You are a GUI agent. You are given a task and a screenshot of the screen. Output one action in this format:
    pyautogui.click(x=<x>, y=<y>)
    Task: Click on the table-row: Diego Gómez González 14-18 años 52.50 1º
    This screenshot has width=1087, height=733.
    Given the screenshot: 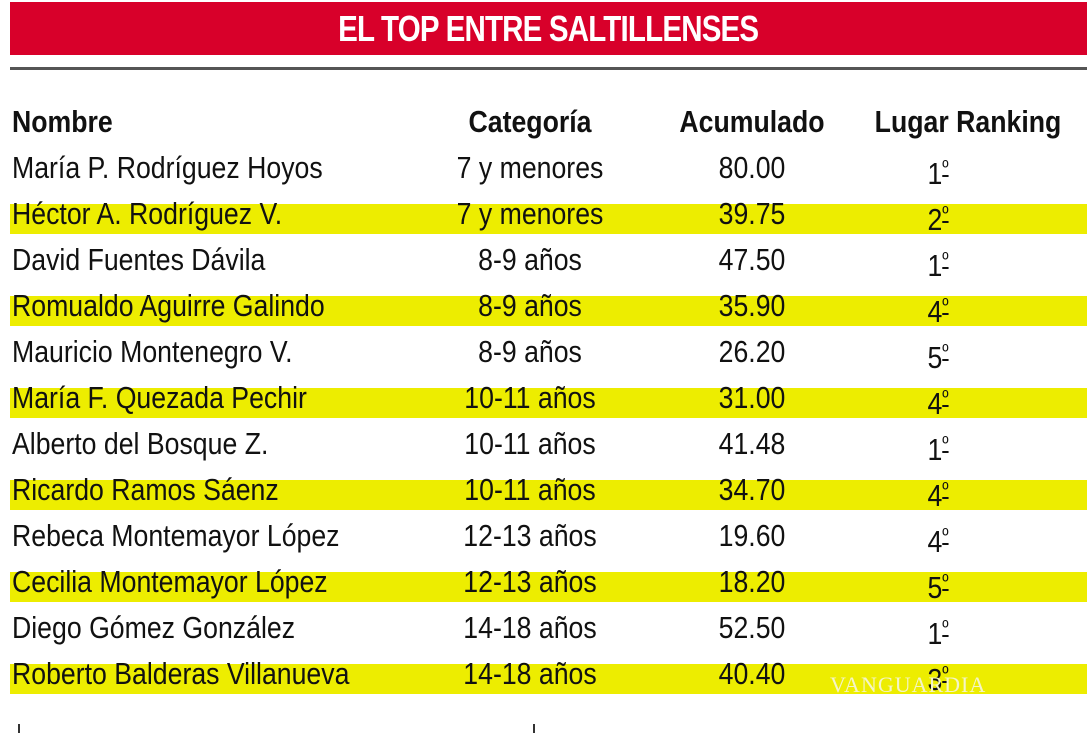 What is the action you would take?
    pyautogui.click(x=543, y=628)
    